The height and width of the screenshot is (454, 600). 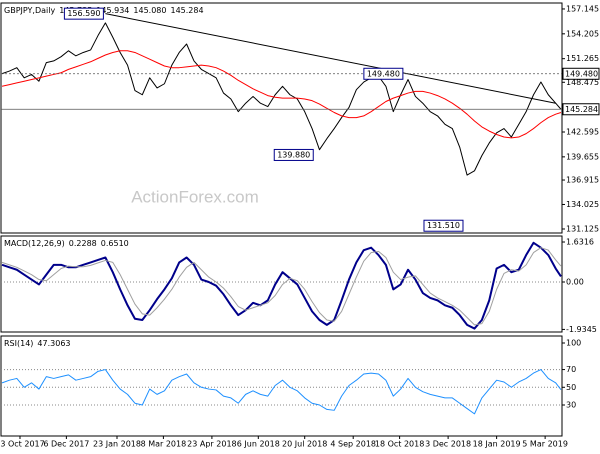 What do you see at coordinates (582, 156) in the screenshot?
I see `y-tick-label: 139.655` at bounding box center [582, 156].